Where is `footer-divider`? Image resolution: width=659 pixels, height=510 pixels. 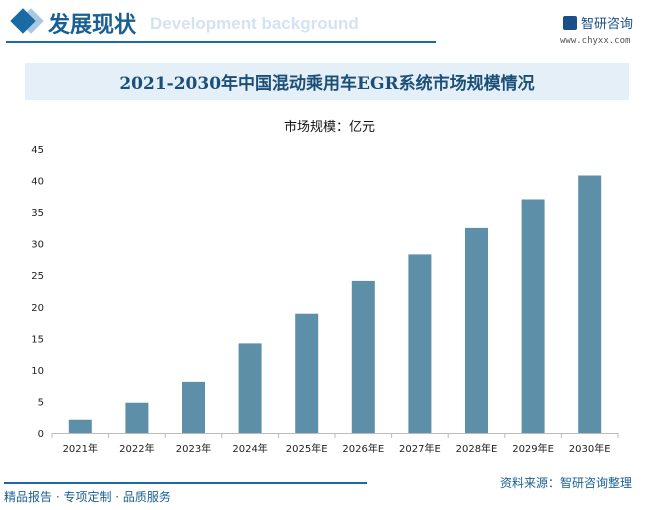 footer-divider is located at coordinates (185, 483).